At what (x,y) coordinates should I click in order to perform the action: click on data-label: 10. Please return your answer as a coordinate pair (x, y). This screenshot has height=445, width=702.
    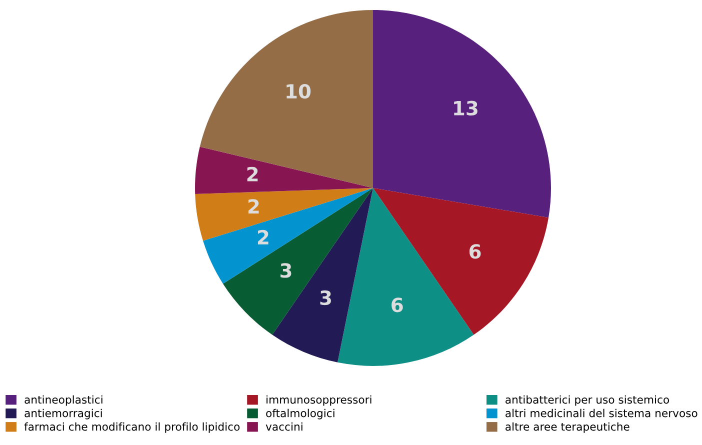
    Looking at the image, I should click on (298, 91).